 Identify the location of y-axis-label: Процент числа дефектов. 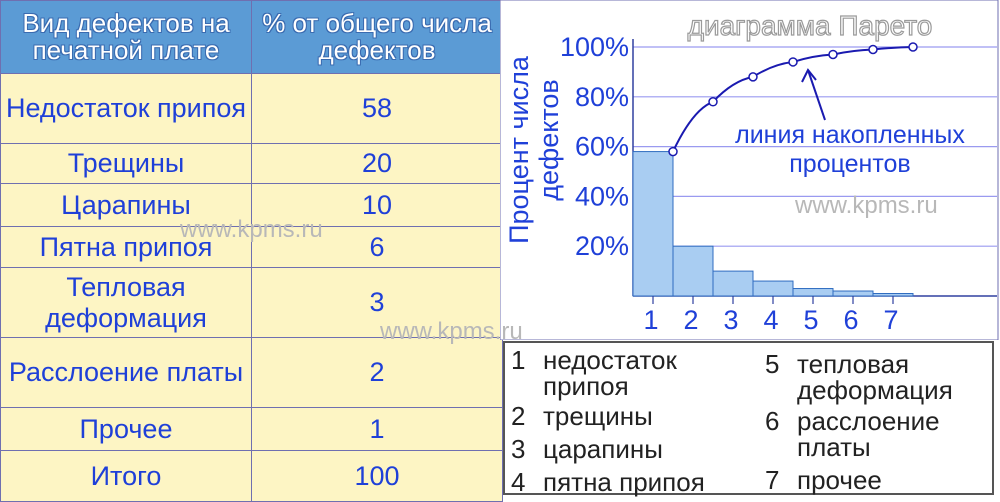
(534, 149).